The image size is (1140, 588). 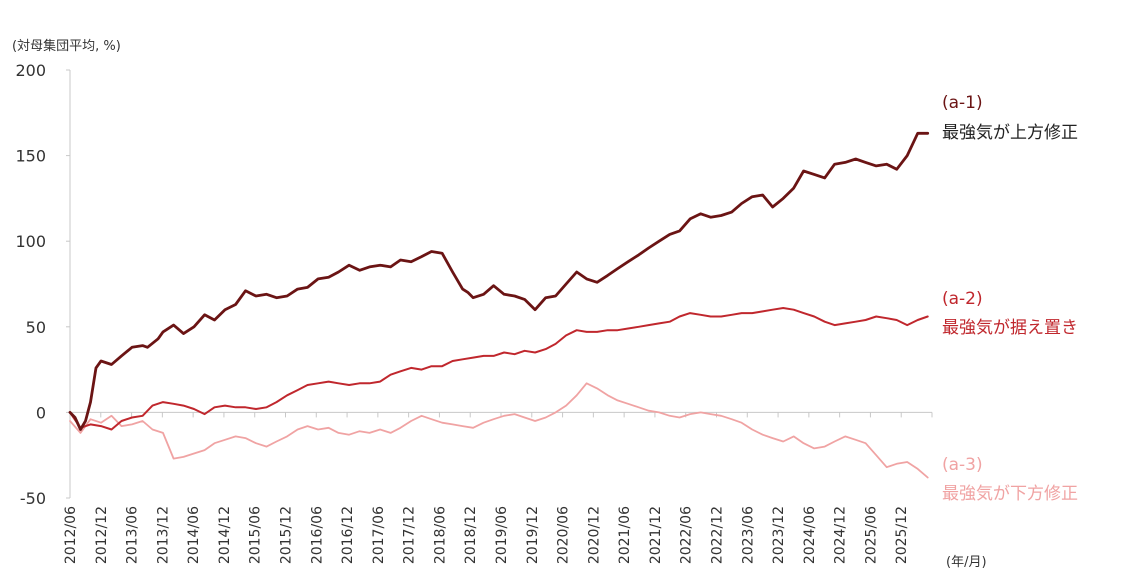 What do you see at coordinates (656, 535) in the screenshot?
I see `x-tick-label: 2021/12` at bounding box center [656, 535].